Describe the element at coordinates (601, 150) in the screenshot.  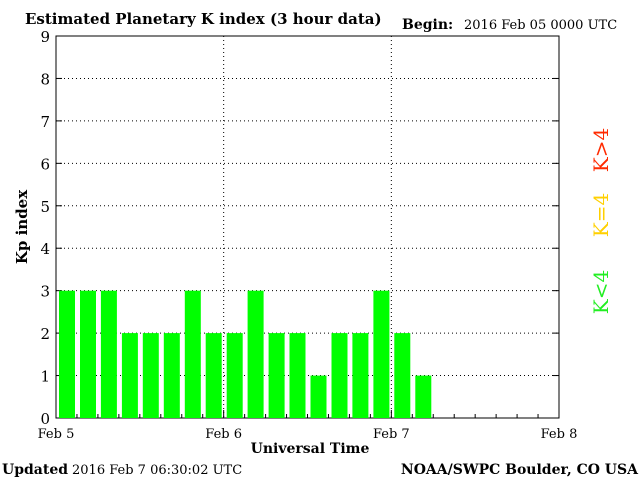
I see `legend-k-greater-4: K>4` at that location.